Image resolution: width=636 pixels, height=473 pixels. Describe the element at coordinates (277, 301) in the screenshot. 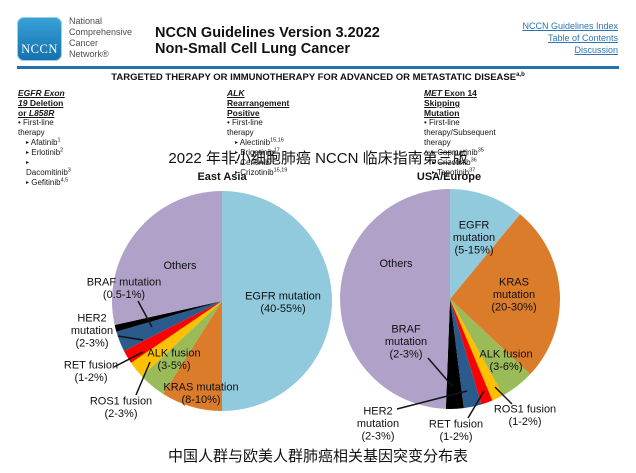

I see `pie-slice-east-asia-egfr-mutation` at that location.